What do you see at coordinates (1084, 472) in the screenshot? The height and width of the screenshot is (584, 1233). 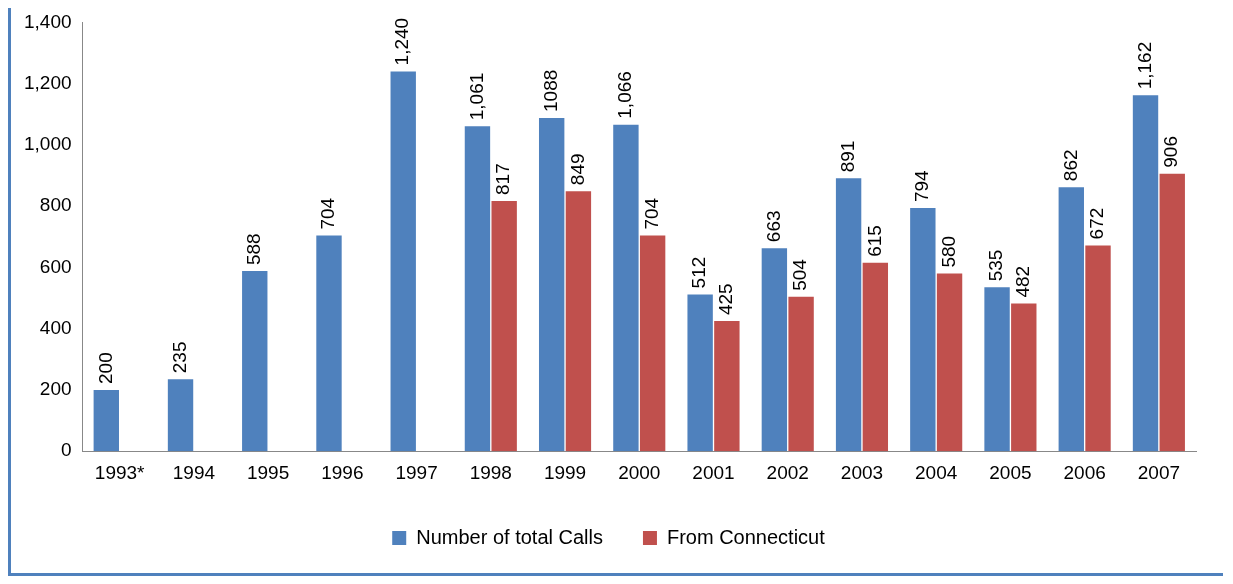 I see `x-tick-label: 2006` at bounding box center [1084, 472].